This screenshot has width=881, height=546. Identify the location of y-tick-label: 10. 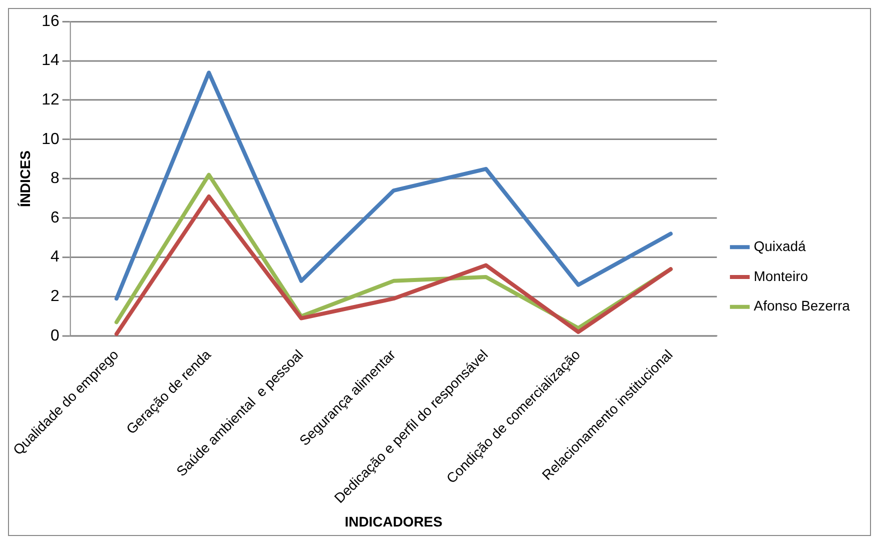
(51, 139).